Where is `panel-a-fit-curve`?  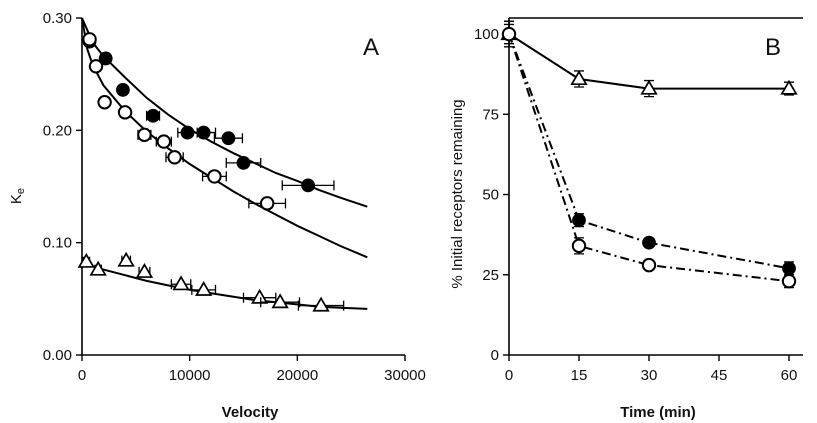
panel-a-fit-curve is located at coordinates (224, 285).